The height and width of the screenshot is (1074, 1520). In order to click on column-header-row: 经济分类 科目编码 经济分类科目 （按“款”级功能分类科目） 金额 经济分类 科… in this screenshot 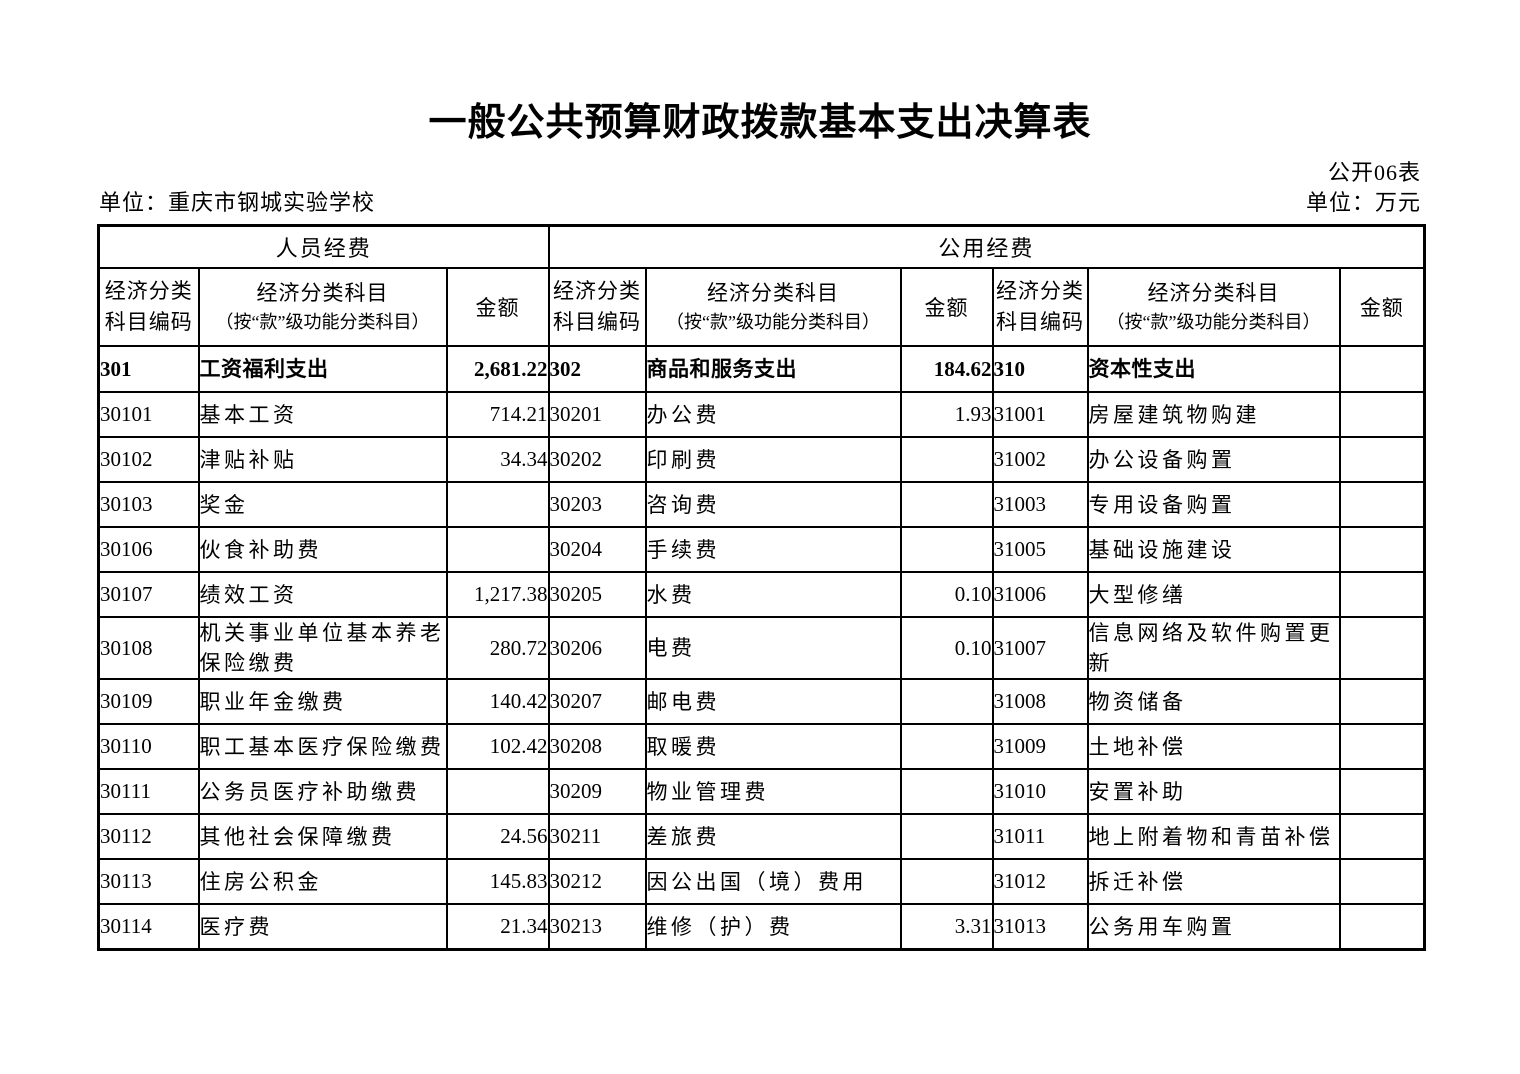, I will do `click(761, 307)`.